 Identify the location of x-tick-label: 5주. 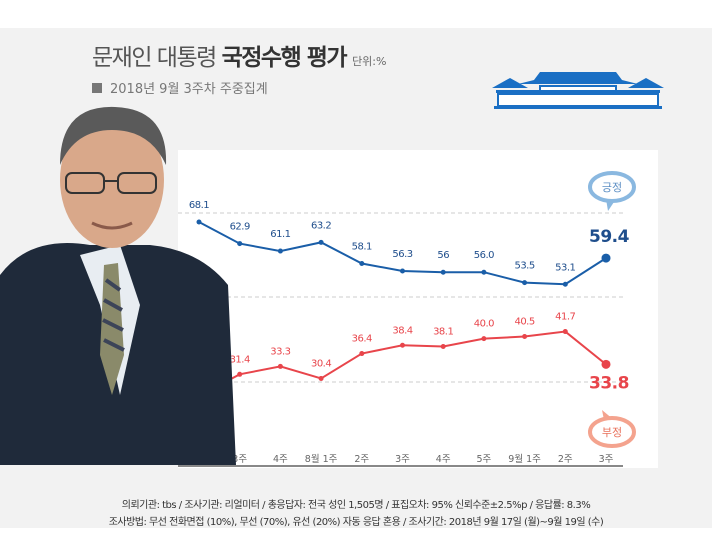
(484, 459).